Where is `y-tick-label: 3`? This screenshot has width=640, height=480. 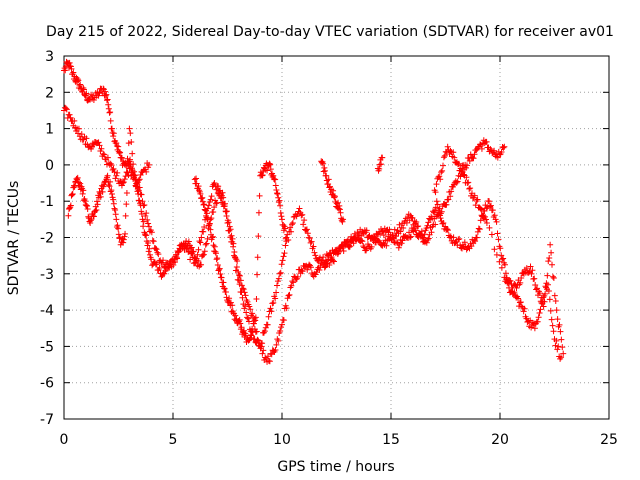
y-tick-label: 3 is located at coordinates (49, 57).